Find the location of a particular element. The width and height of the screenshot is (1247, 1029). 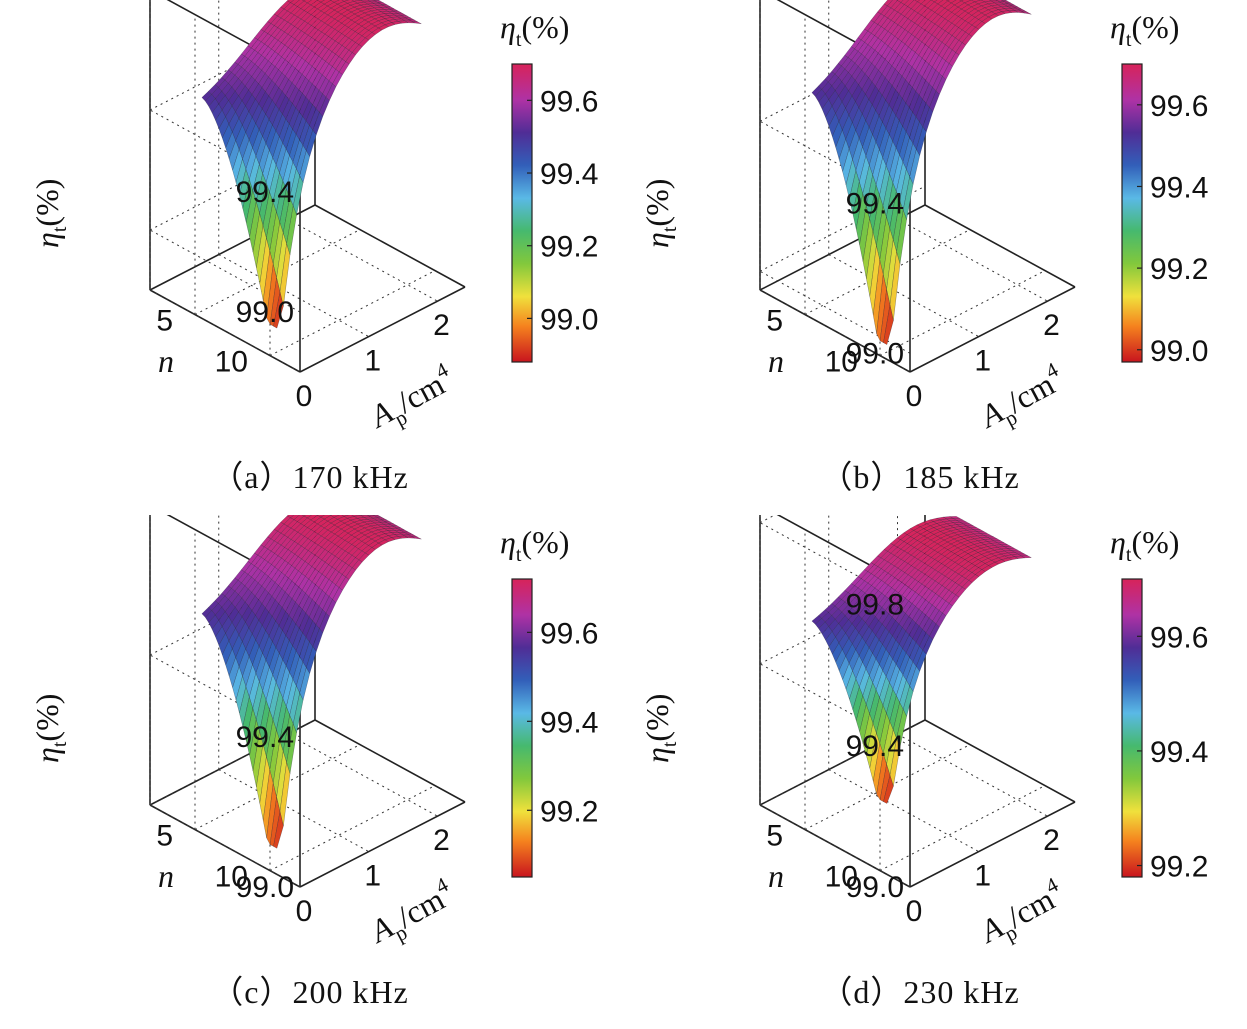

z-tick-label: 99.8 is located at coordinates (875, 605).